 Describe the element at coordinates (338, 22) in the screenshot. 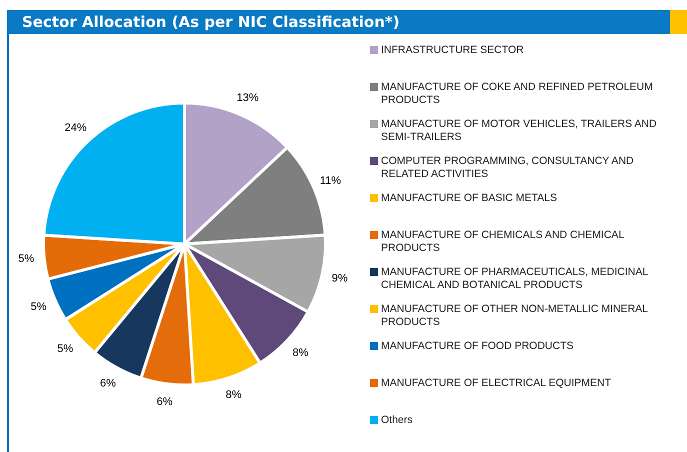

I see `chart-title: Sector Allocation (As per NIC Classification*)` at that location.